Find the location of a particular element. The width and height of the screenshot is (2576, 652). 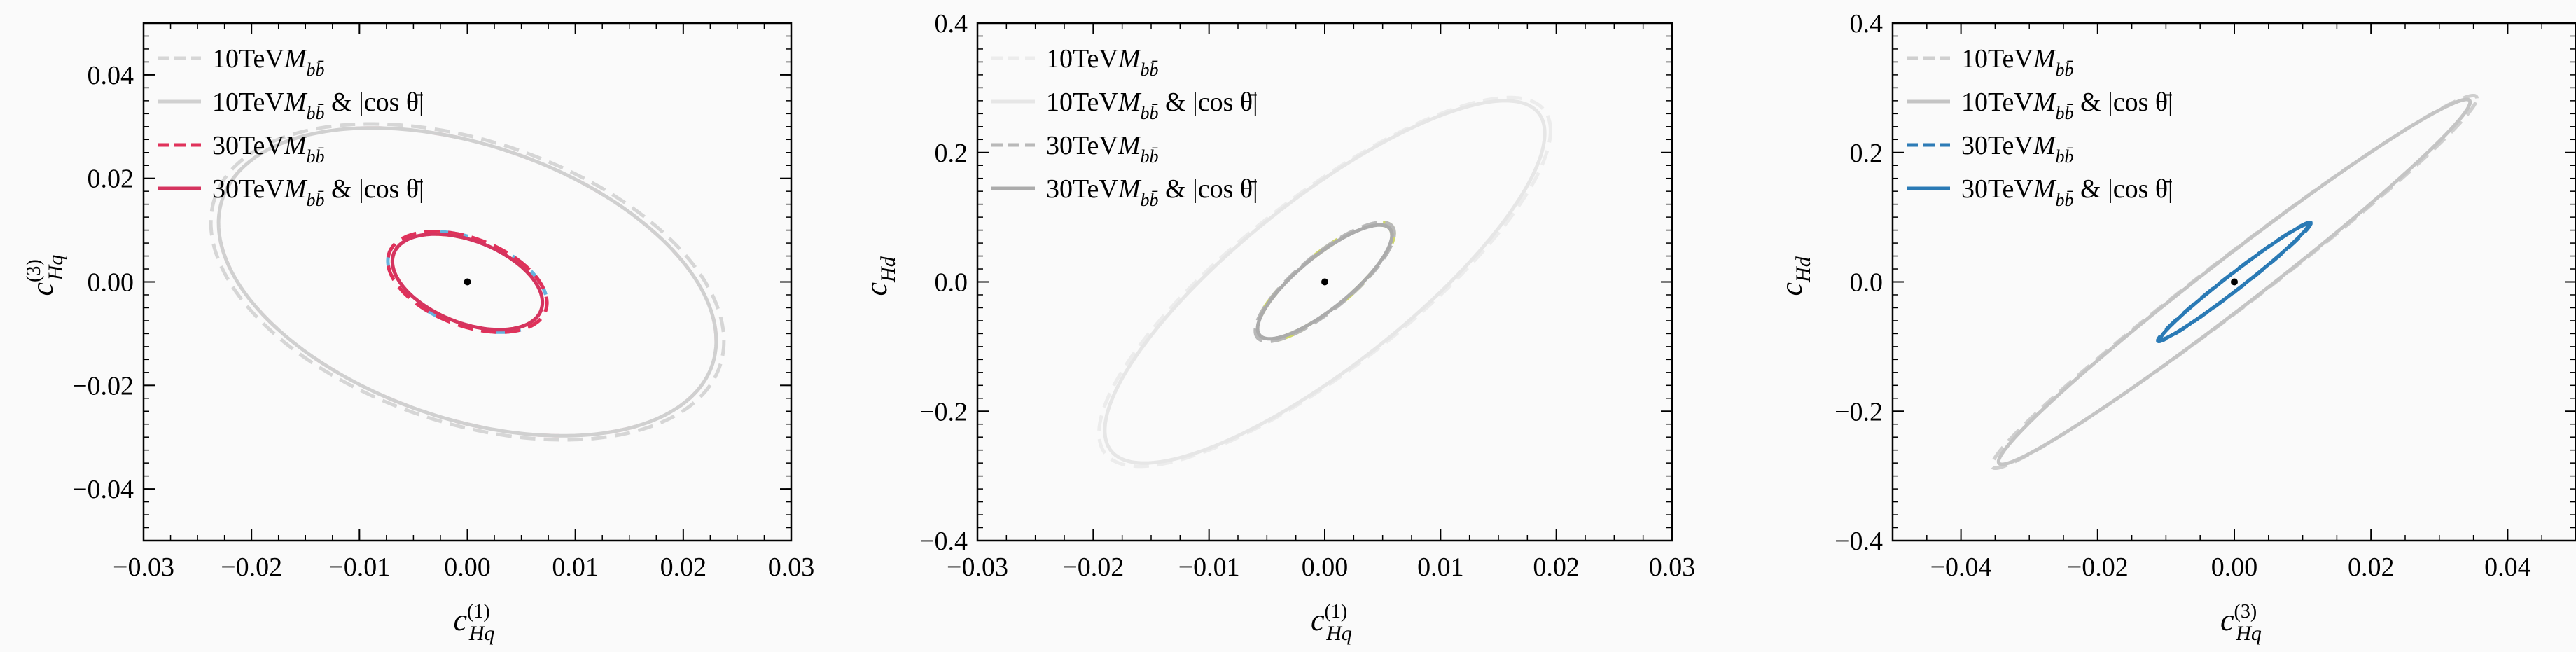

y-tick-label: 0.04 is located at coordinates (111, 75).